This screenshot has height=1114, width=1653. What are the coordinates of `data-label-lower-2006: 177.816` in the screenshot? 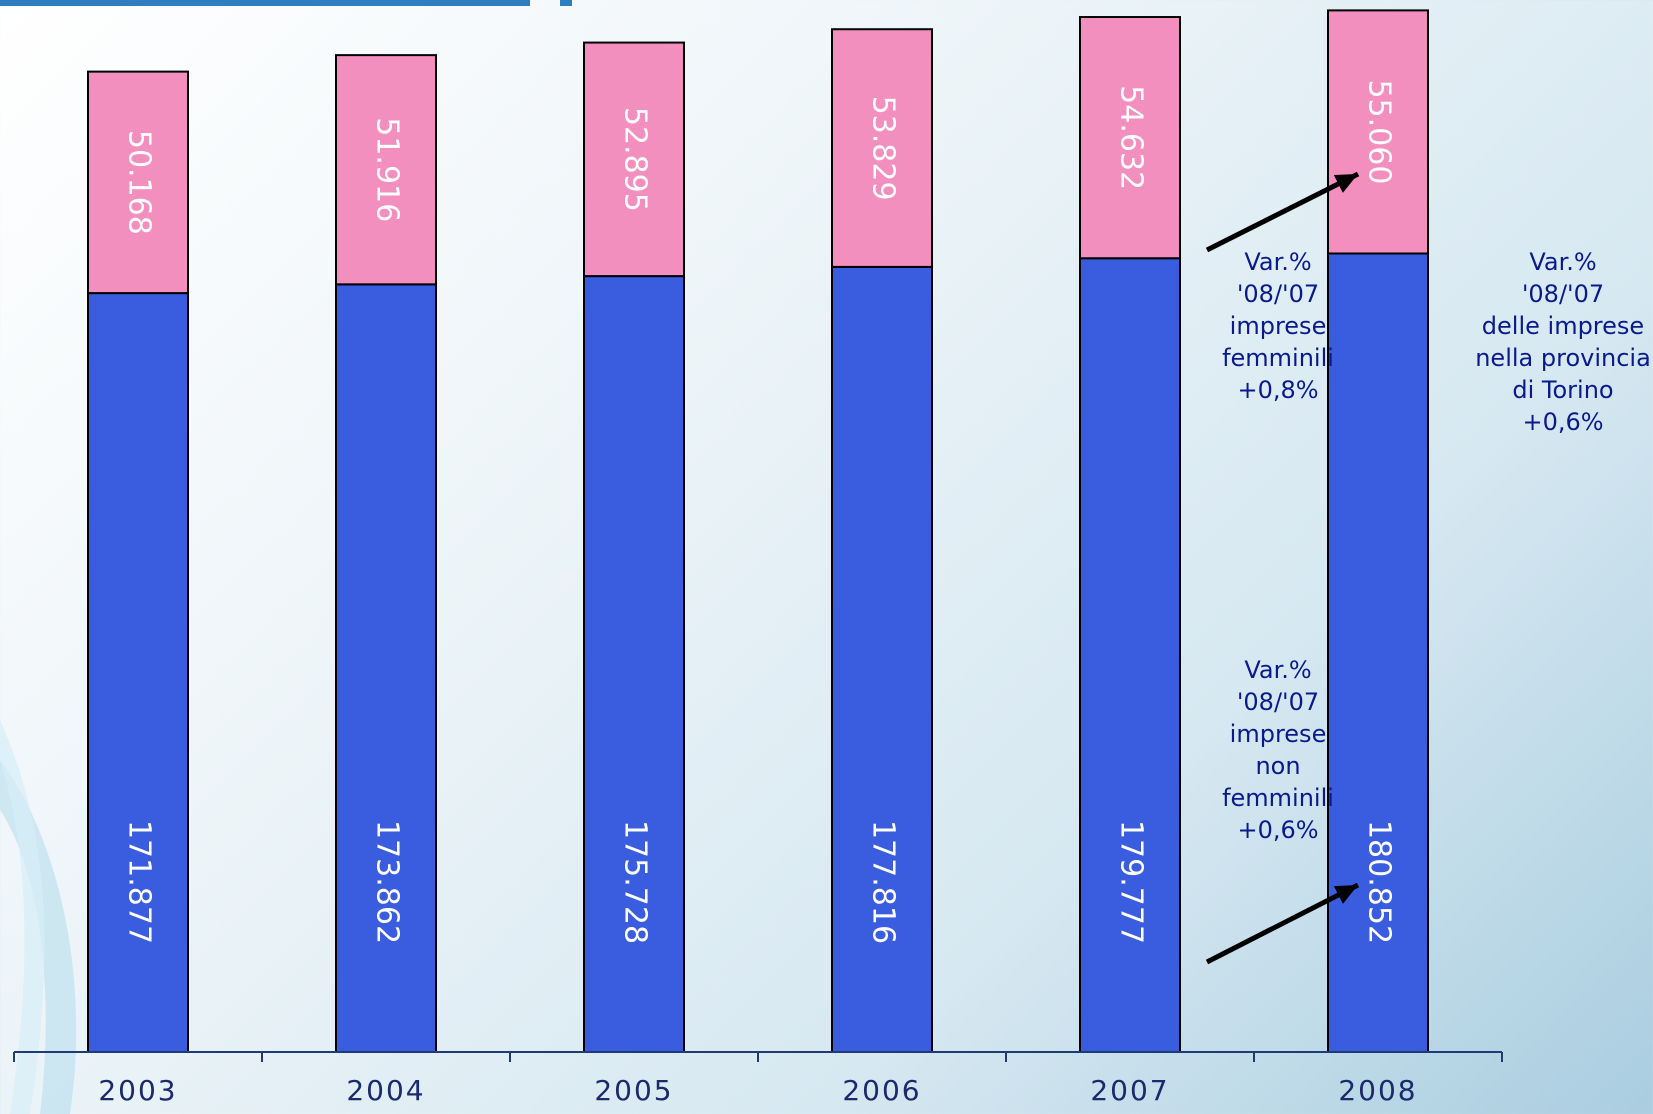 It's located at (883, 882).